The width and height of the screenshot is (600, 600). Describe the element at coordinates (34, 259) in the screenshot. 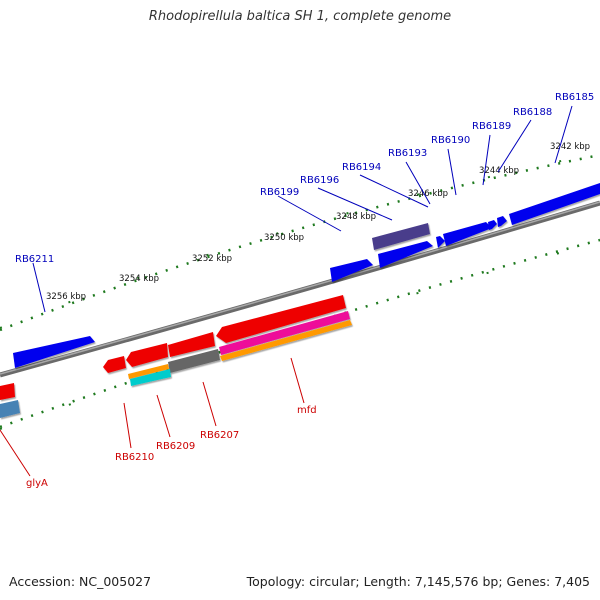

I see `gene-label-RB6211: RB6211` at that location.